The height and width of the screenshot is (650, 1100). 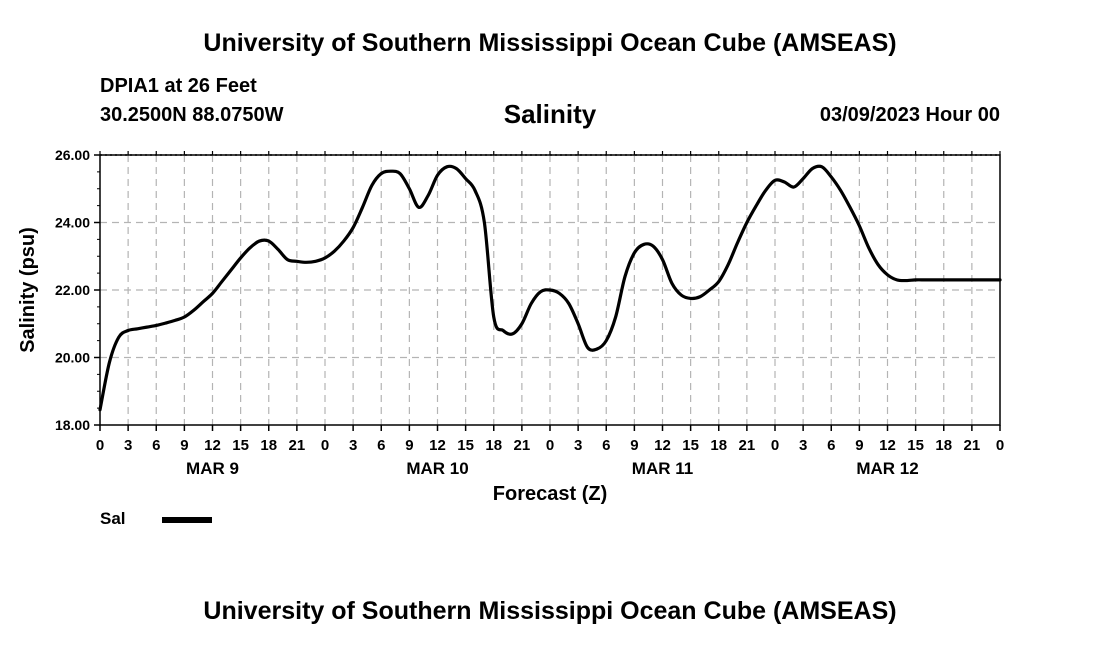 What do you see at coordinates (550, 494) in the screenshot?
I see `x-axis-title: Forecast (Z)` at bounding box center [550, 494].